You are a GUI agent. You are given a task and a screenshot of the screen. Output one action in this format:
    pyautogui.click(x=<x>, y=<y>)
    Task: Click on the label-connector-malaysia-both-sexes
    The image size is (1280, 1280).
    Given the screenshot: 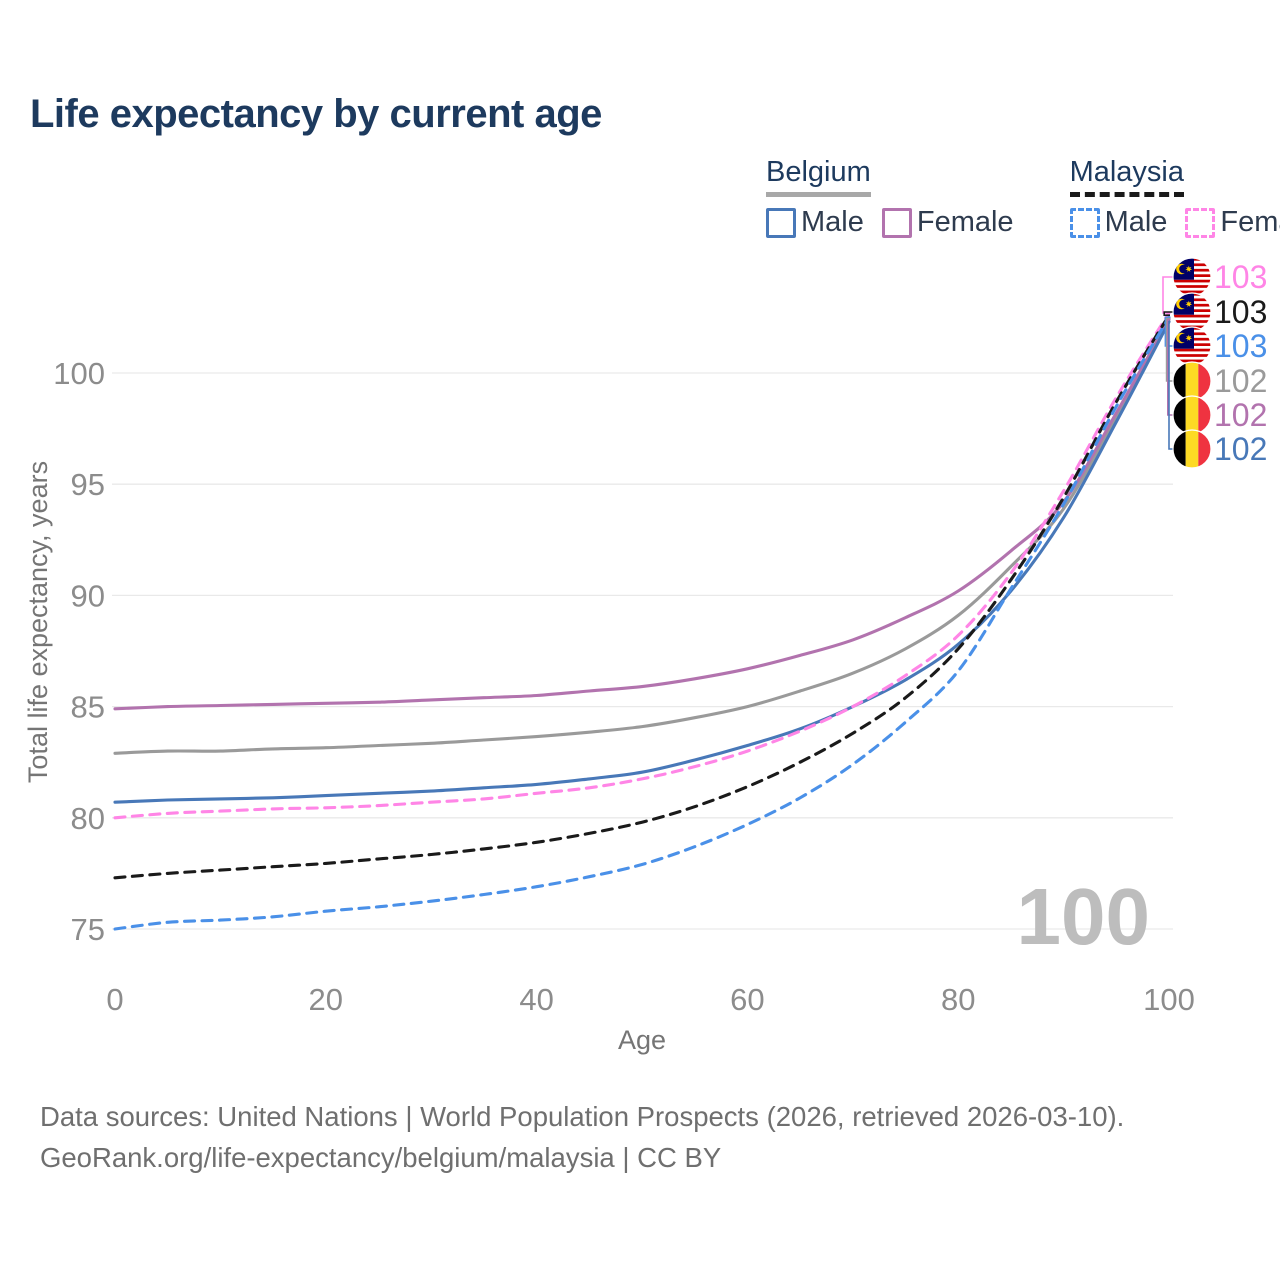 What is the action you would take?
    pyautogui.click(x=1169, y=313)
    